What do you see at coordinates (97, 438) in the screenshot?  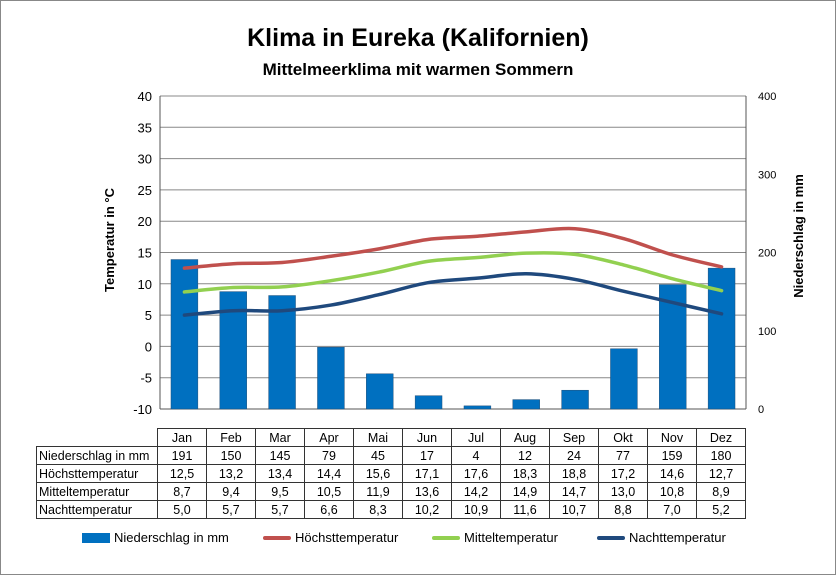 I see `table-corner` at bounding box center [97, 438].